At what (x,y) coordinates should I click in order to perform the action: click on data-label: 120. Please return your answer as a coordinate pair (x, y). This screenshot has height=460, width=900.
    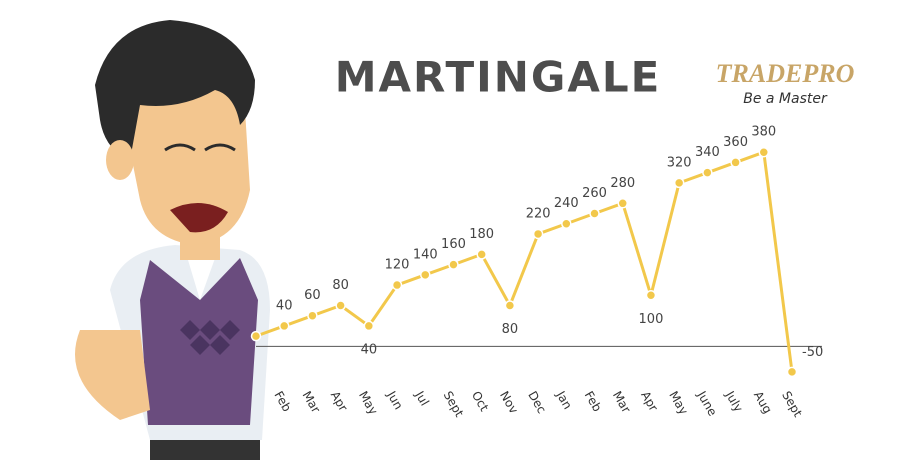
    Looking at the image, I should click on (397, 265).